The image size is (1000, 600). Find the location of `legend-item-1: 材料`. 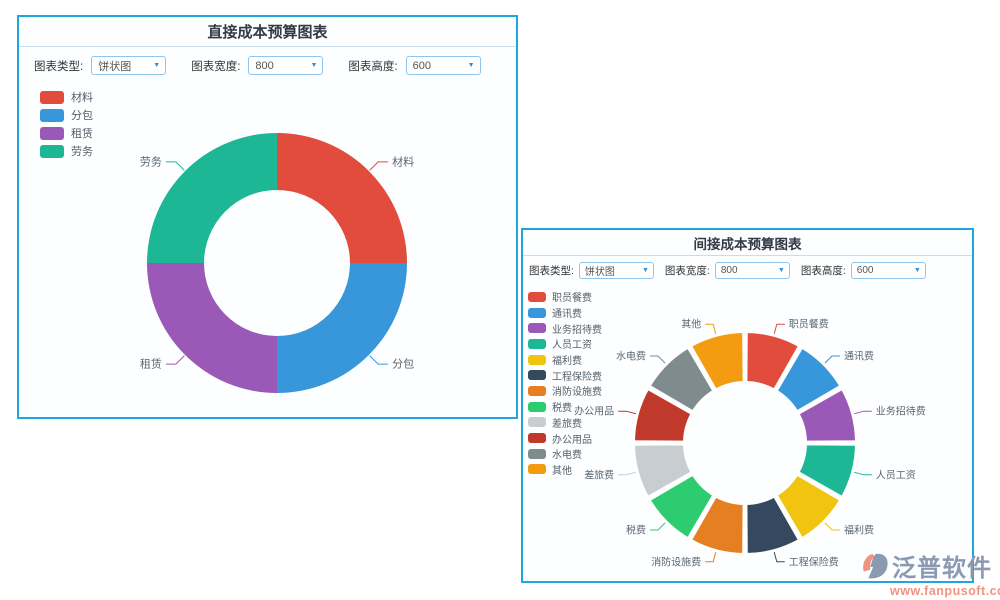

legend-item-1: 材料 is located at coordinates (66, 97).